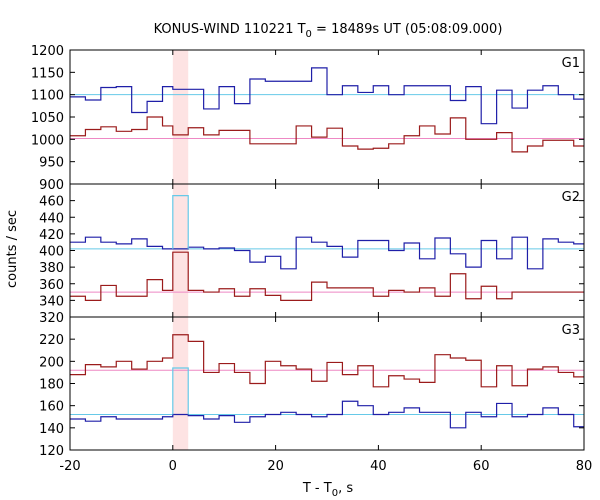  I want to click on series-g2-red, so click(327, 276).